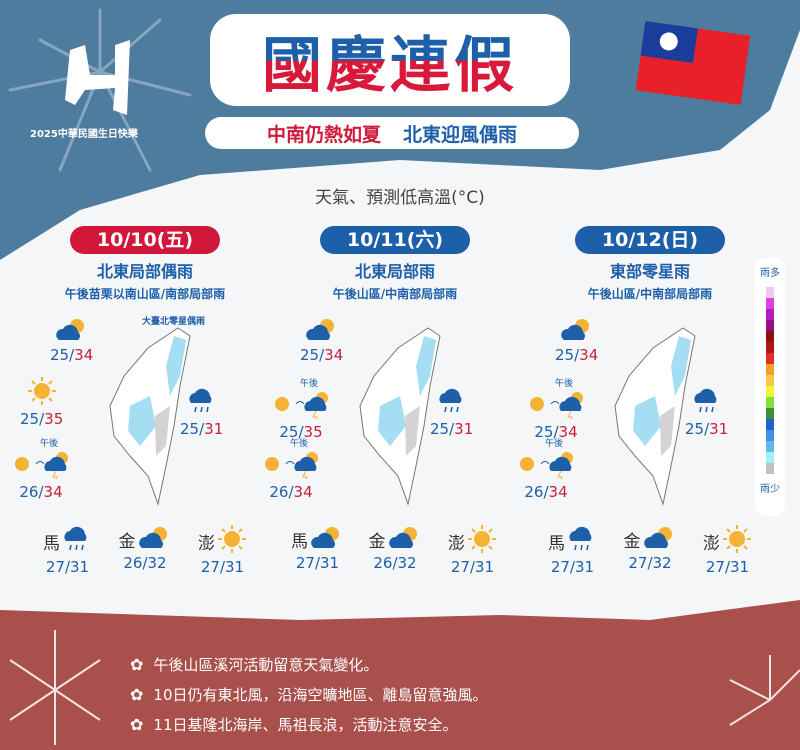 The width and height of the screenshot is (800, 750). I want to click on legend-bottom-label: 雨少, so click(770, 489).